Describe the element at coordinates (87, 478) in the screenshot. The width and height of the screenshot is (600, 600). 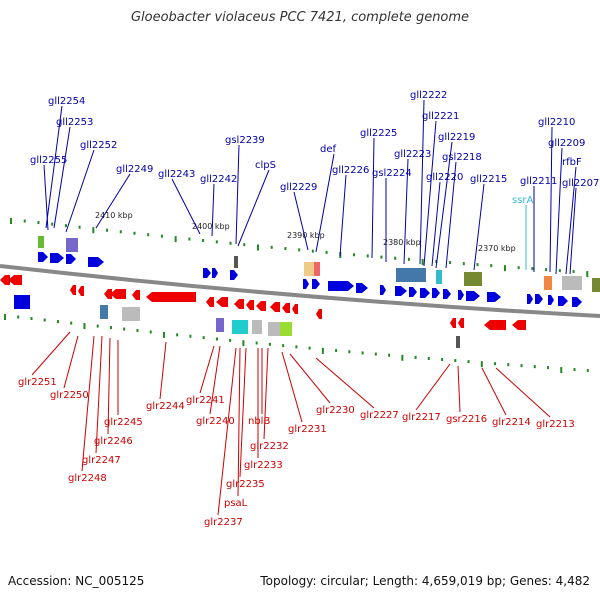
I see `reverse-gene-label: glr2248` at that location.